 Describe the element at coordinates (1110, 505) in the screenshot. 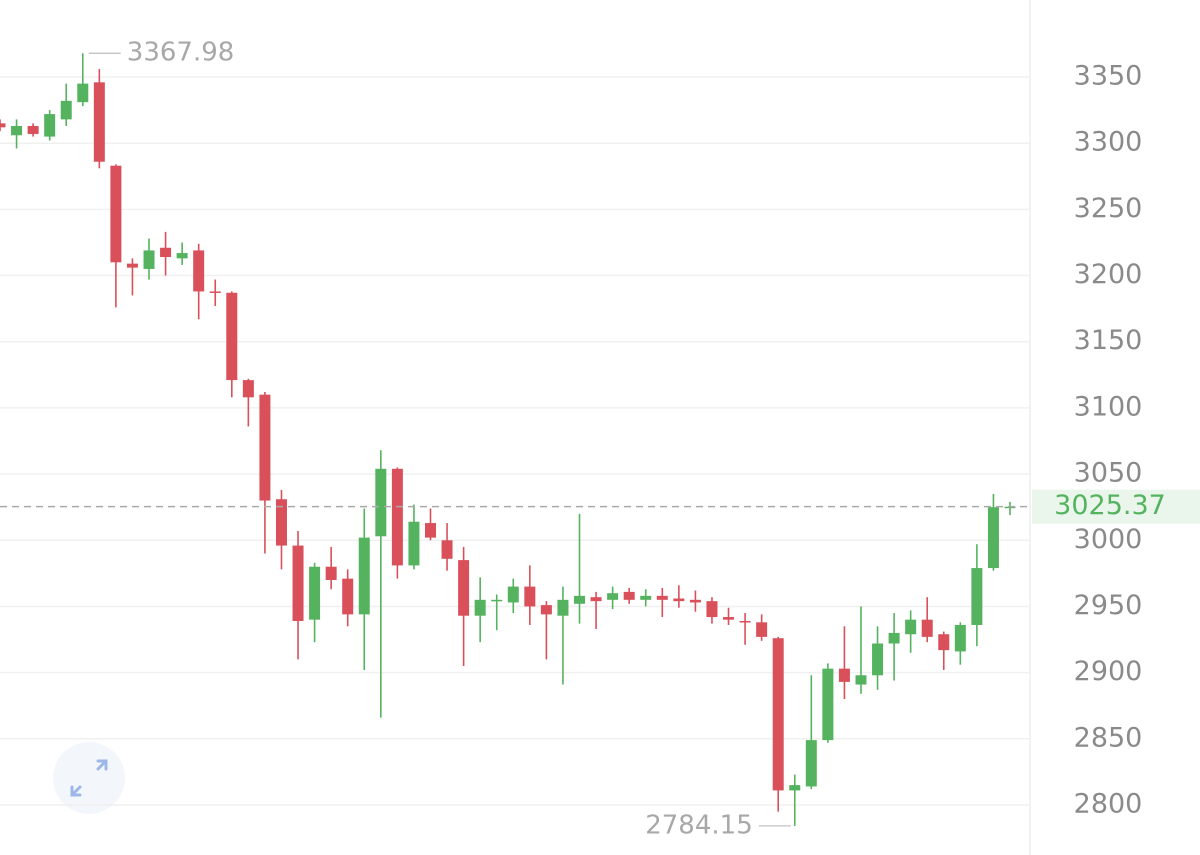

I see `last-price-label: 3025.37` at that location.